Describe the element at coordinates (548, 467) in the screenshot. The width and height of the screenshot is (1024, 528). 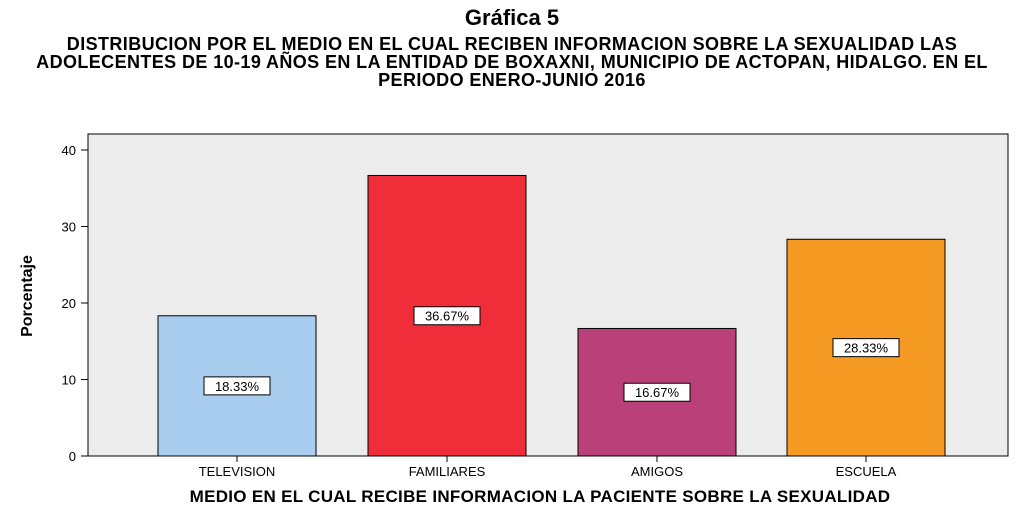
I see `x-axis: TELEVISION FAMILIARES AMIGOS ESCUELA` at that location.